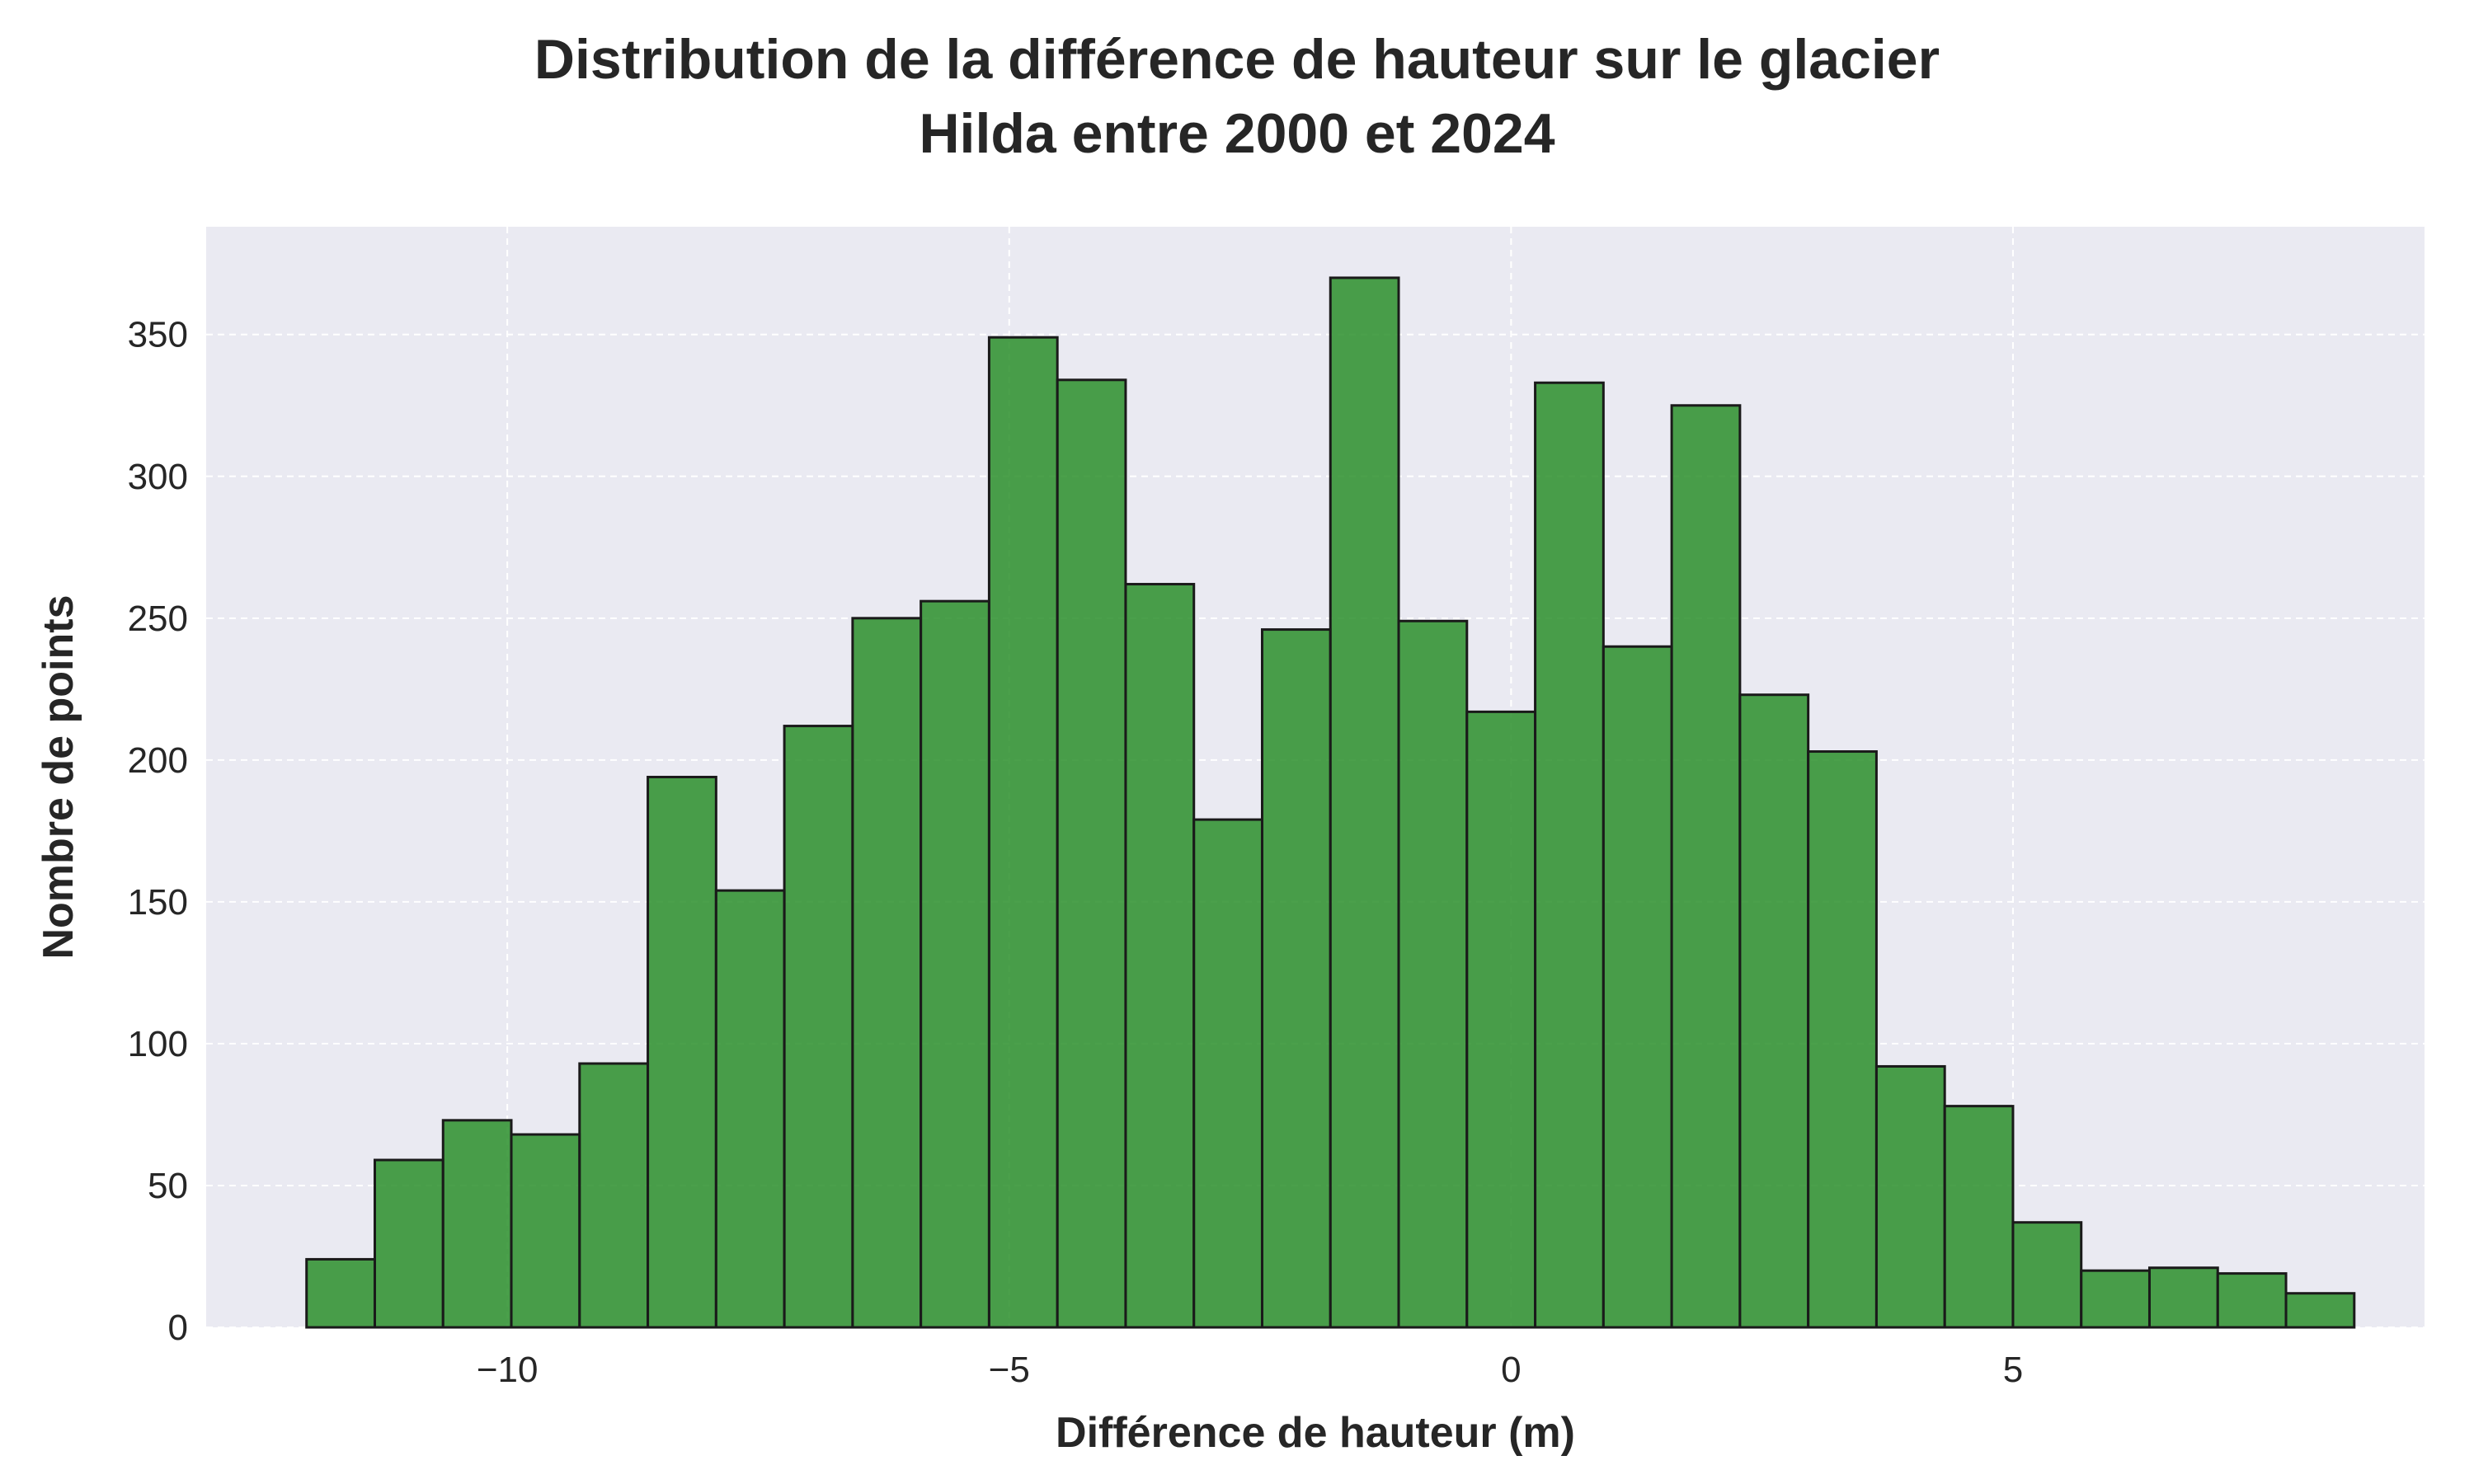 Image resolution: width=2474 pixels, height=1484 pixels. What do you see at coordinates (1009, 1370) in the screenshot?
I see `x-tick-label: −5` at bounding box center [1009, 1370].